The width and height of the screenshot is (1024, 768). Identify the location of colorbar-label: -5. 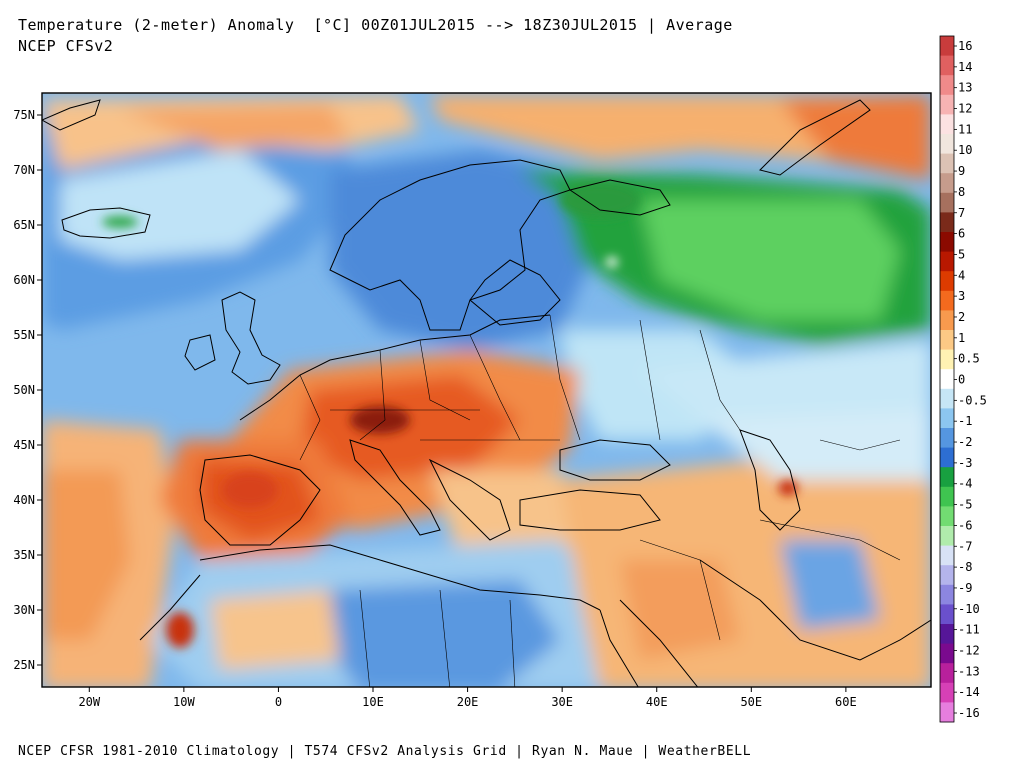
(965, 505).